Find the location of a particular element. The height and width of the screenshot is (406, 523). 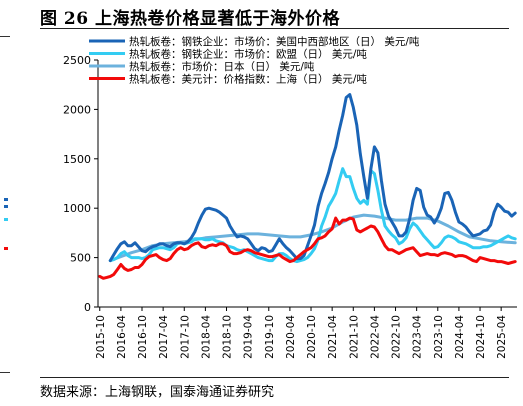

x-tick-label: 2019-10 is located at coordinates (270, 337).